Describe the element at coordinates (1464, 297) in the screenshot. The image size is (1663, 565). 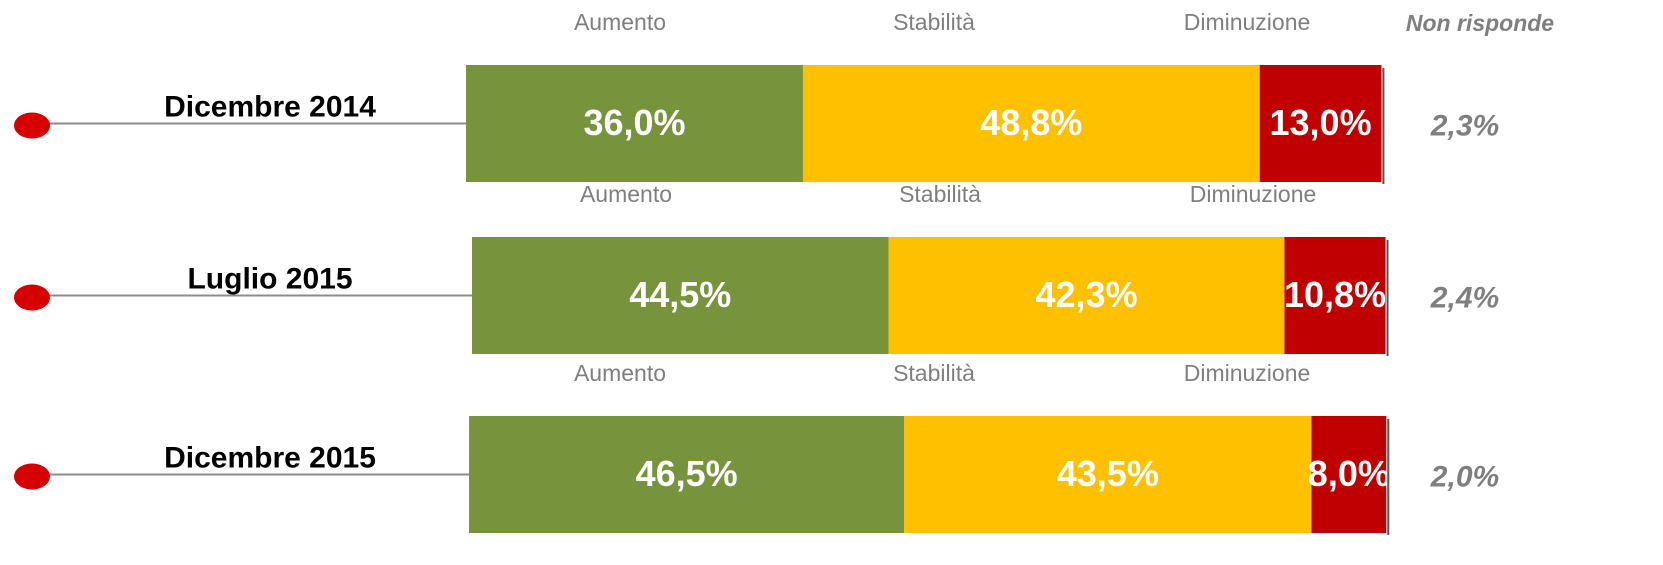
I see `no-answer-value: 2,4%` at that location.